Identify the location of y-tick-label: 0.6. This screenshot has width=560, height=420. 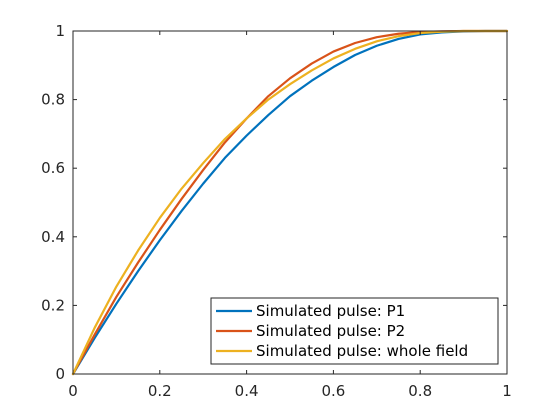
(53, 168).